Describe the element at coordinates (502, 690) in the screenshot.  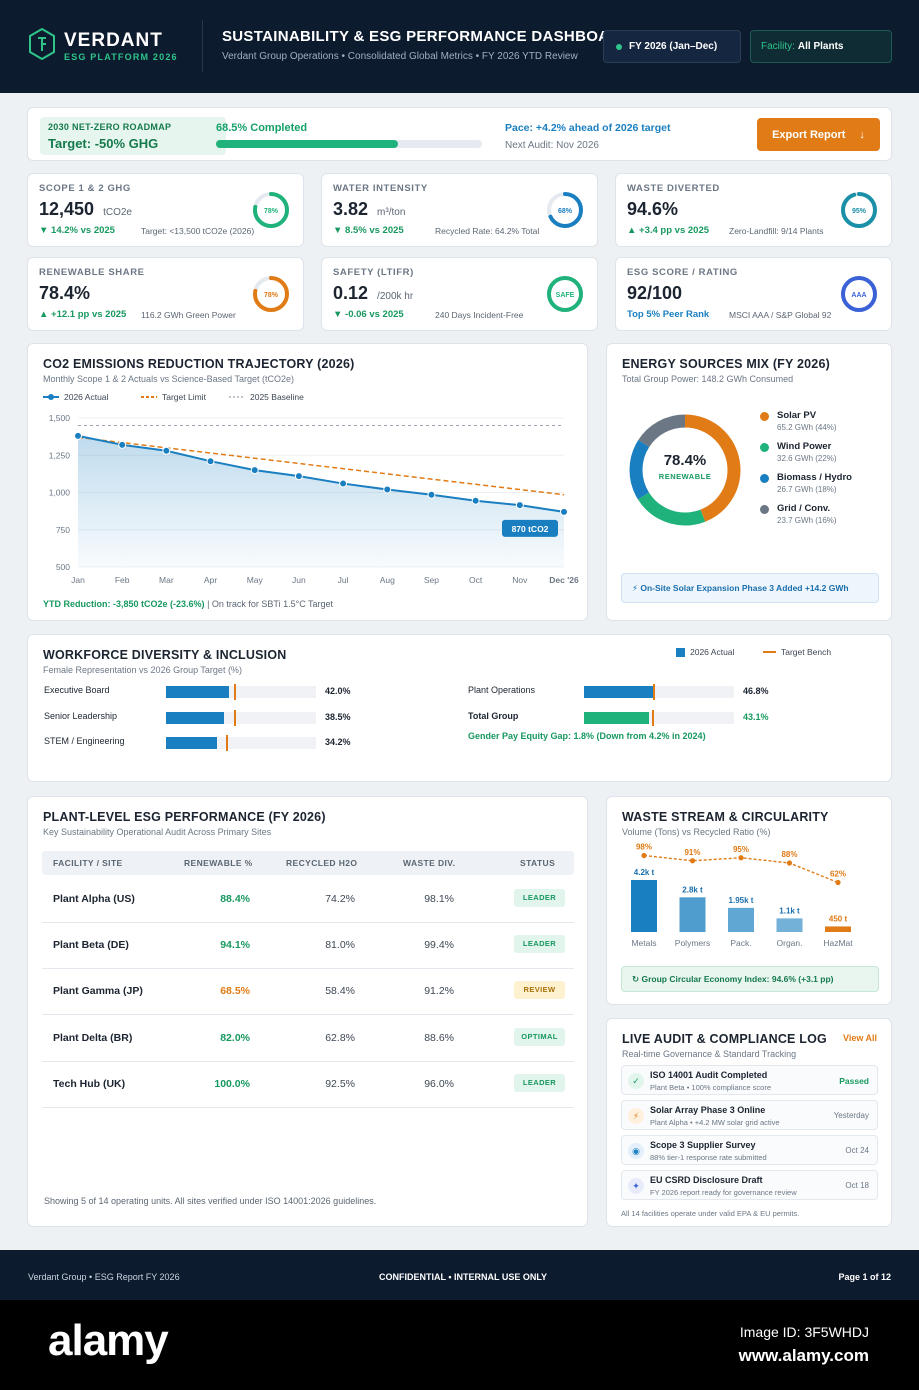
I see `workforce-row-label: Plant Operations` at that location.